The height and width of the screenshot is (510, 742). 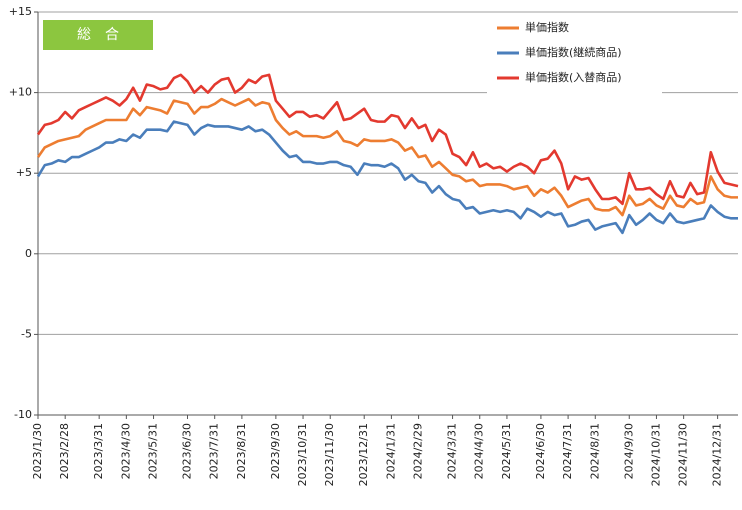 I want to click on x-tick-label: 2023/12/31, so click(x=363, y=454).